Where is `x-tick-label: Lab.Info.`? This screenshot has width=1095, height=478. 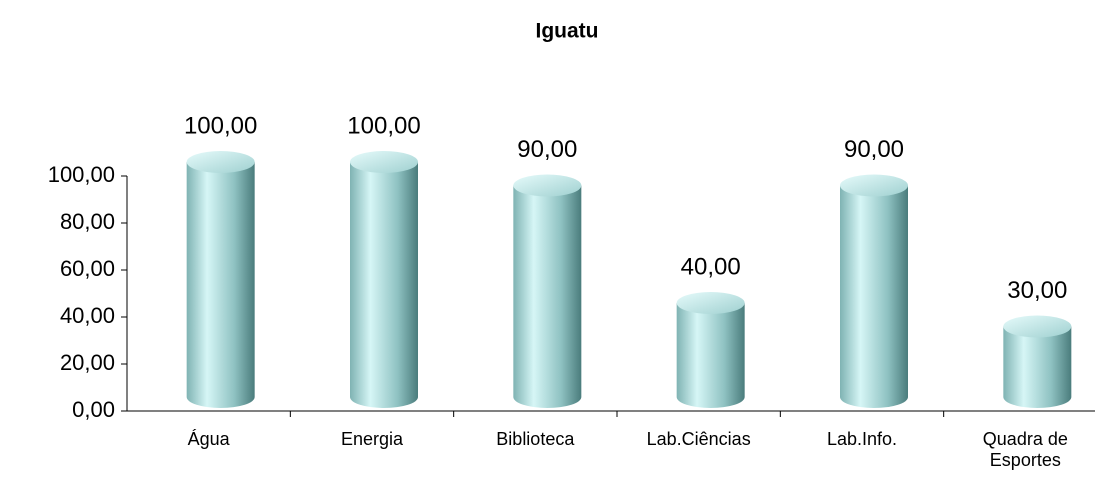 x-tick-label: Lab.Info. is located at coordinates (862, 439).